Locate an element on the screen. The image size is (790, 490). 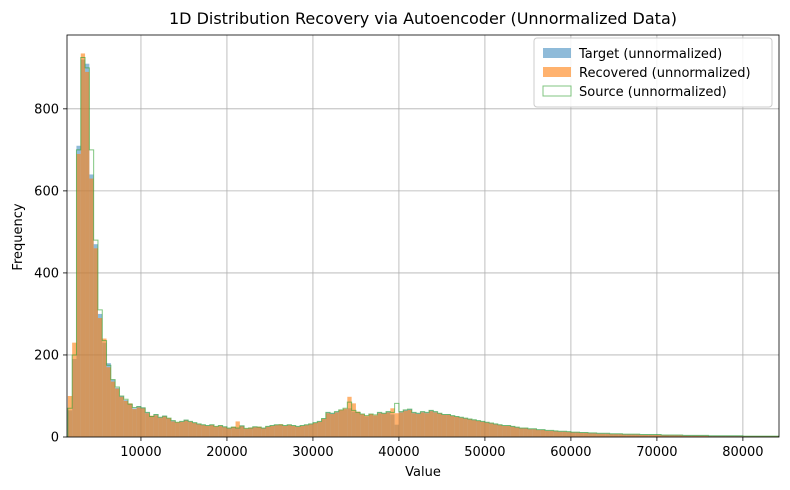
x-tick-label: 40000 is located at coordinates (398, 452).